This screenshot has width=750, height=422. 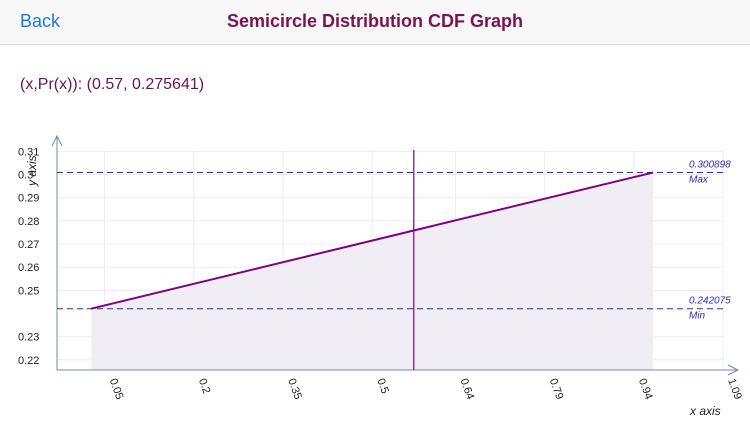 What do you see at coordinates (697, 316) in the screenshot?
I see `min-label: Min` at bounding box center [697, 316].